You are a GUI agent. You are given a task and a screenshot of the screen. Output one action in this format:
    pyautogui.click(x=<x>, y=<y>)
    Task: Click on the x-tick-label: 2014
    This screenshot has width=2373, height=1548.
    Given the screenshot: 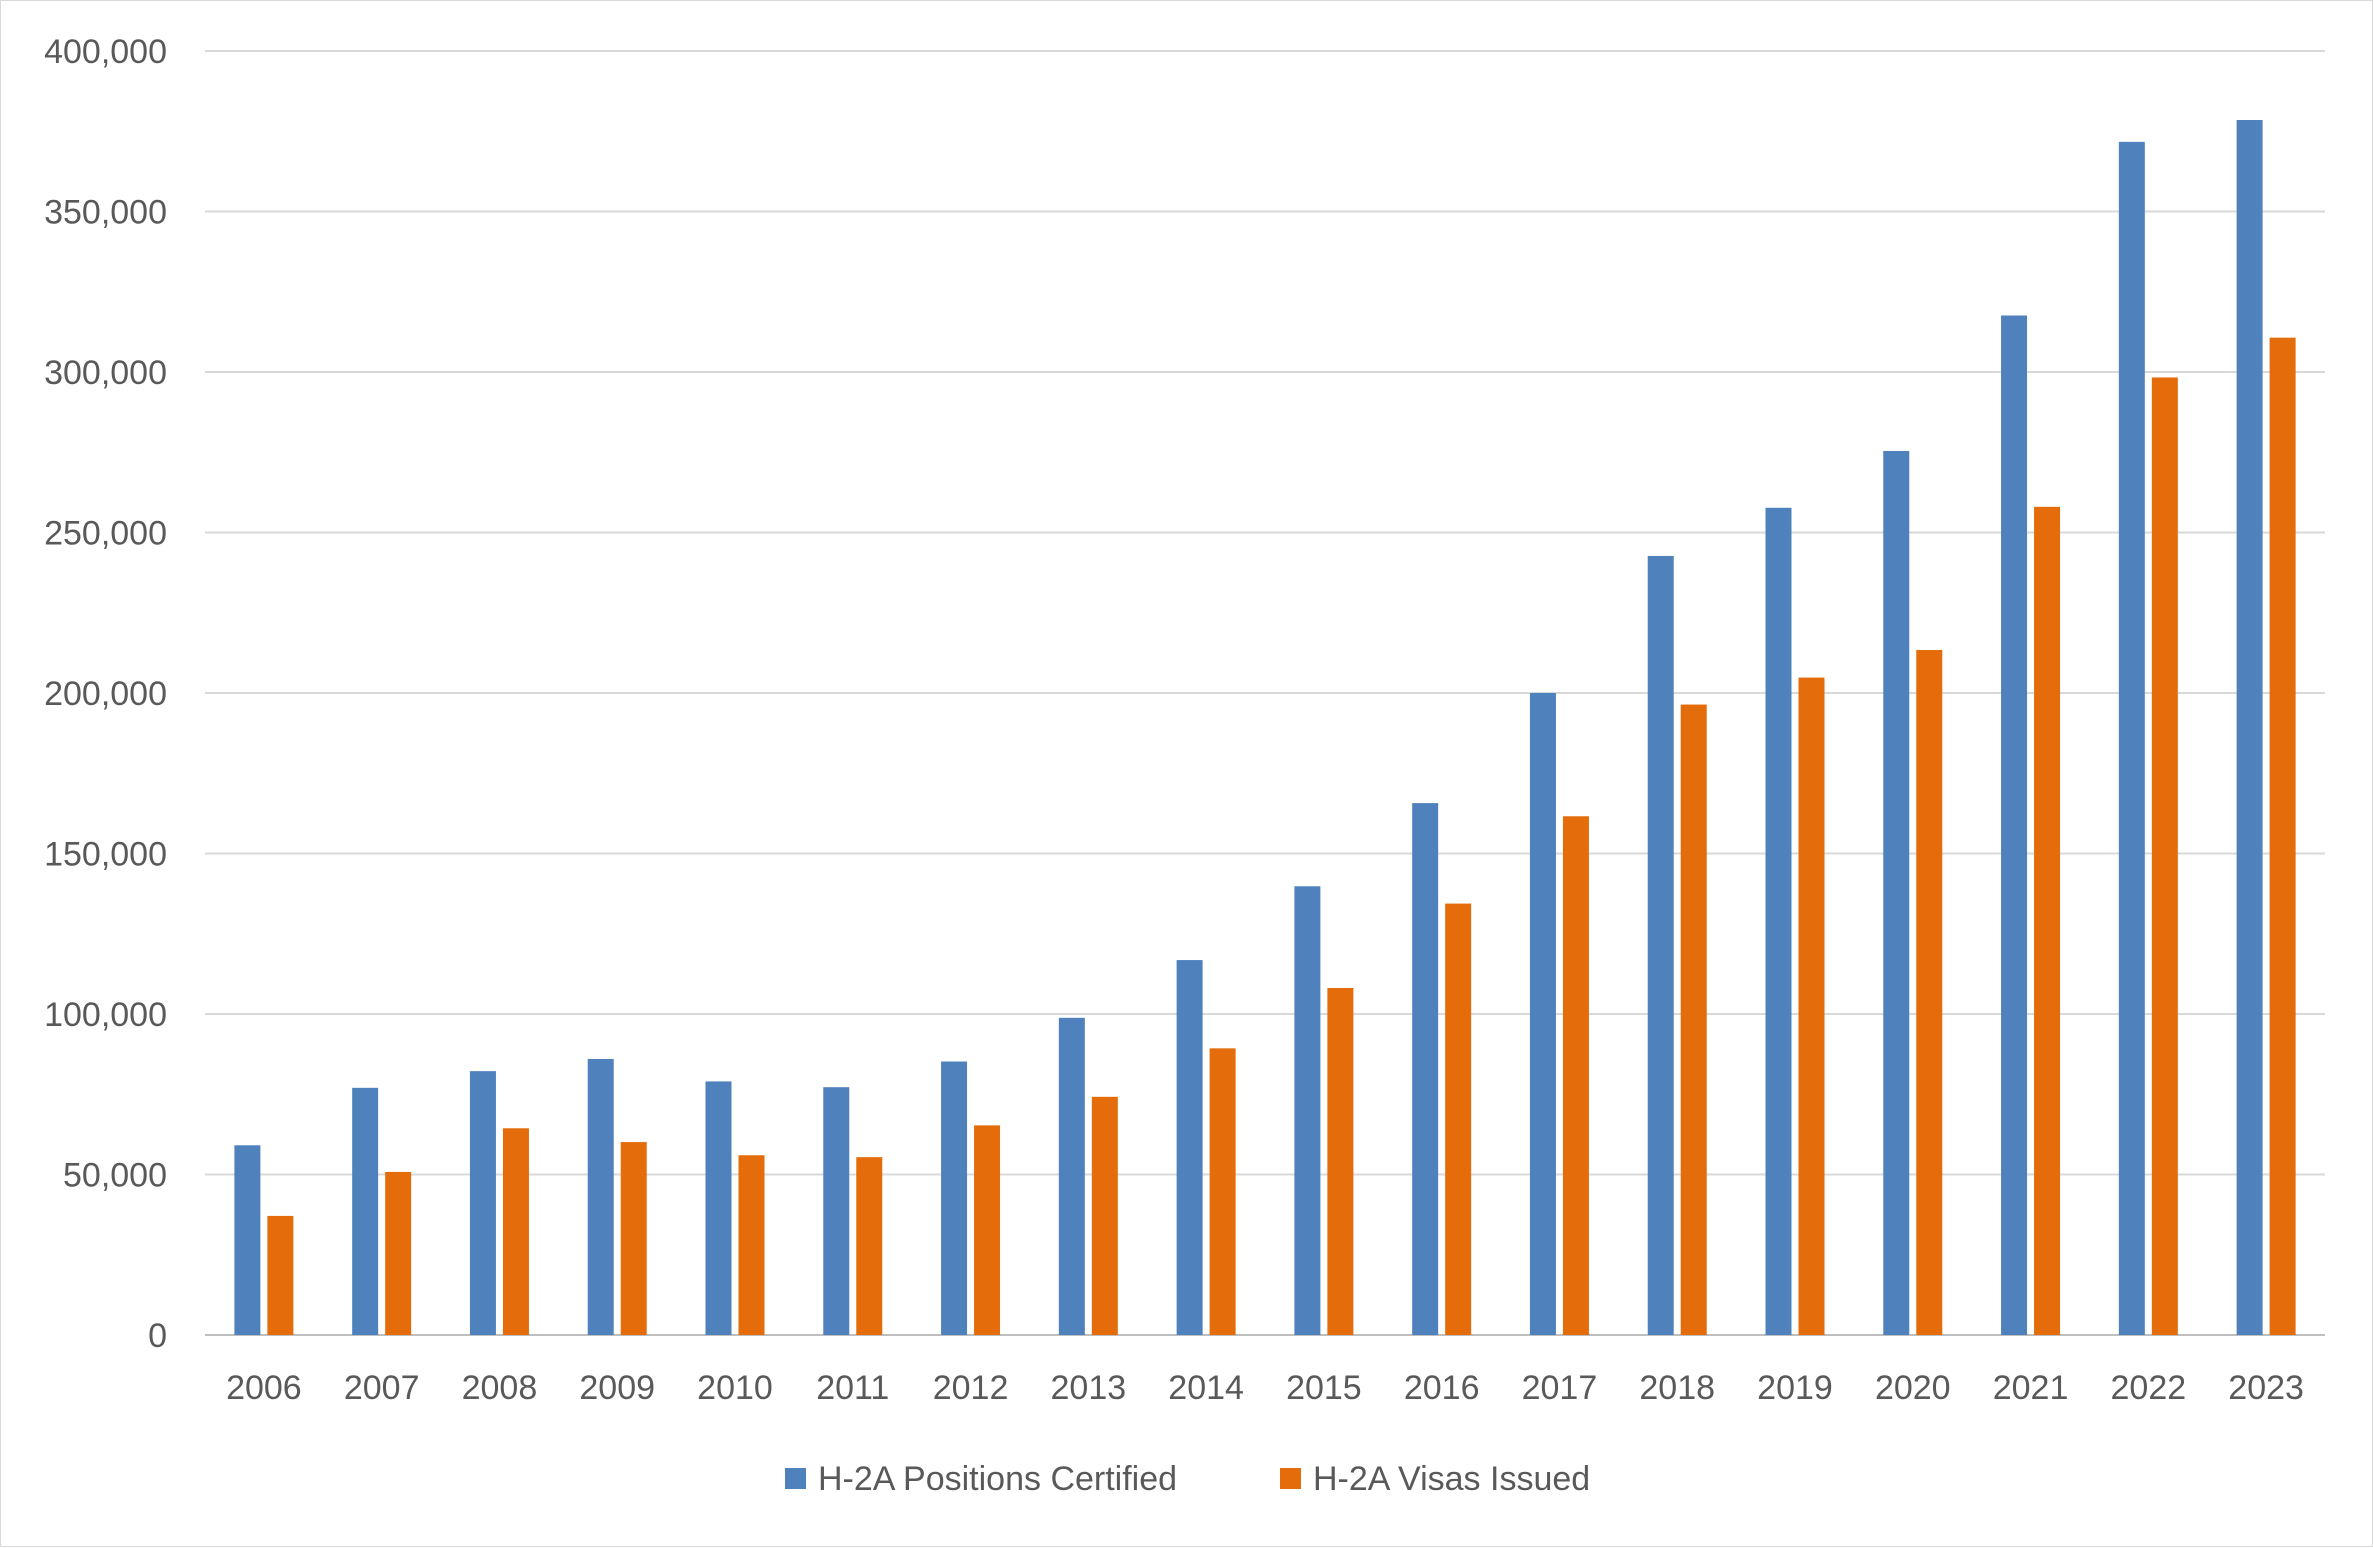 What is the action you would take?
    pyautogui.click(x=1206, y=1388)
    